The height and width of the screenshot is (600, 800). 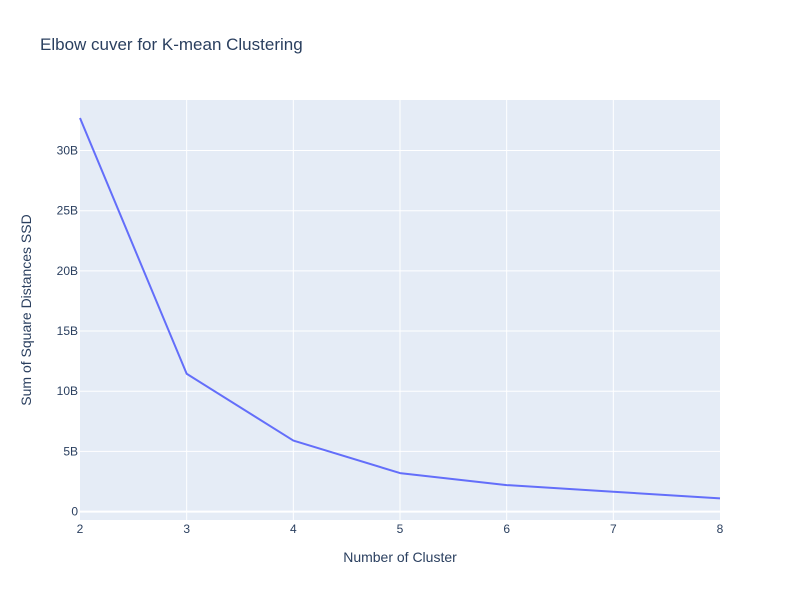 I want to click on y-tick-label: 10B, so click(x=67, y=391).